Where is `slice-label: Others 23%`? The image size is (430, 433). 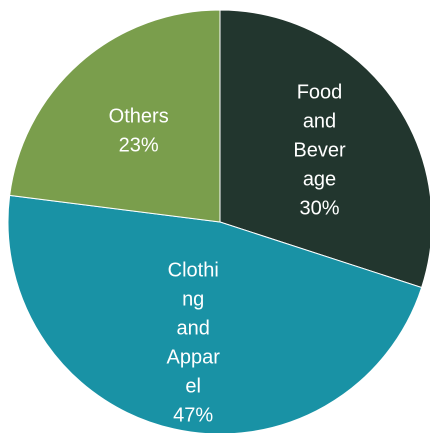 slice-label: Others 23% is located at coordinates (139, 130).